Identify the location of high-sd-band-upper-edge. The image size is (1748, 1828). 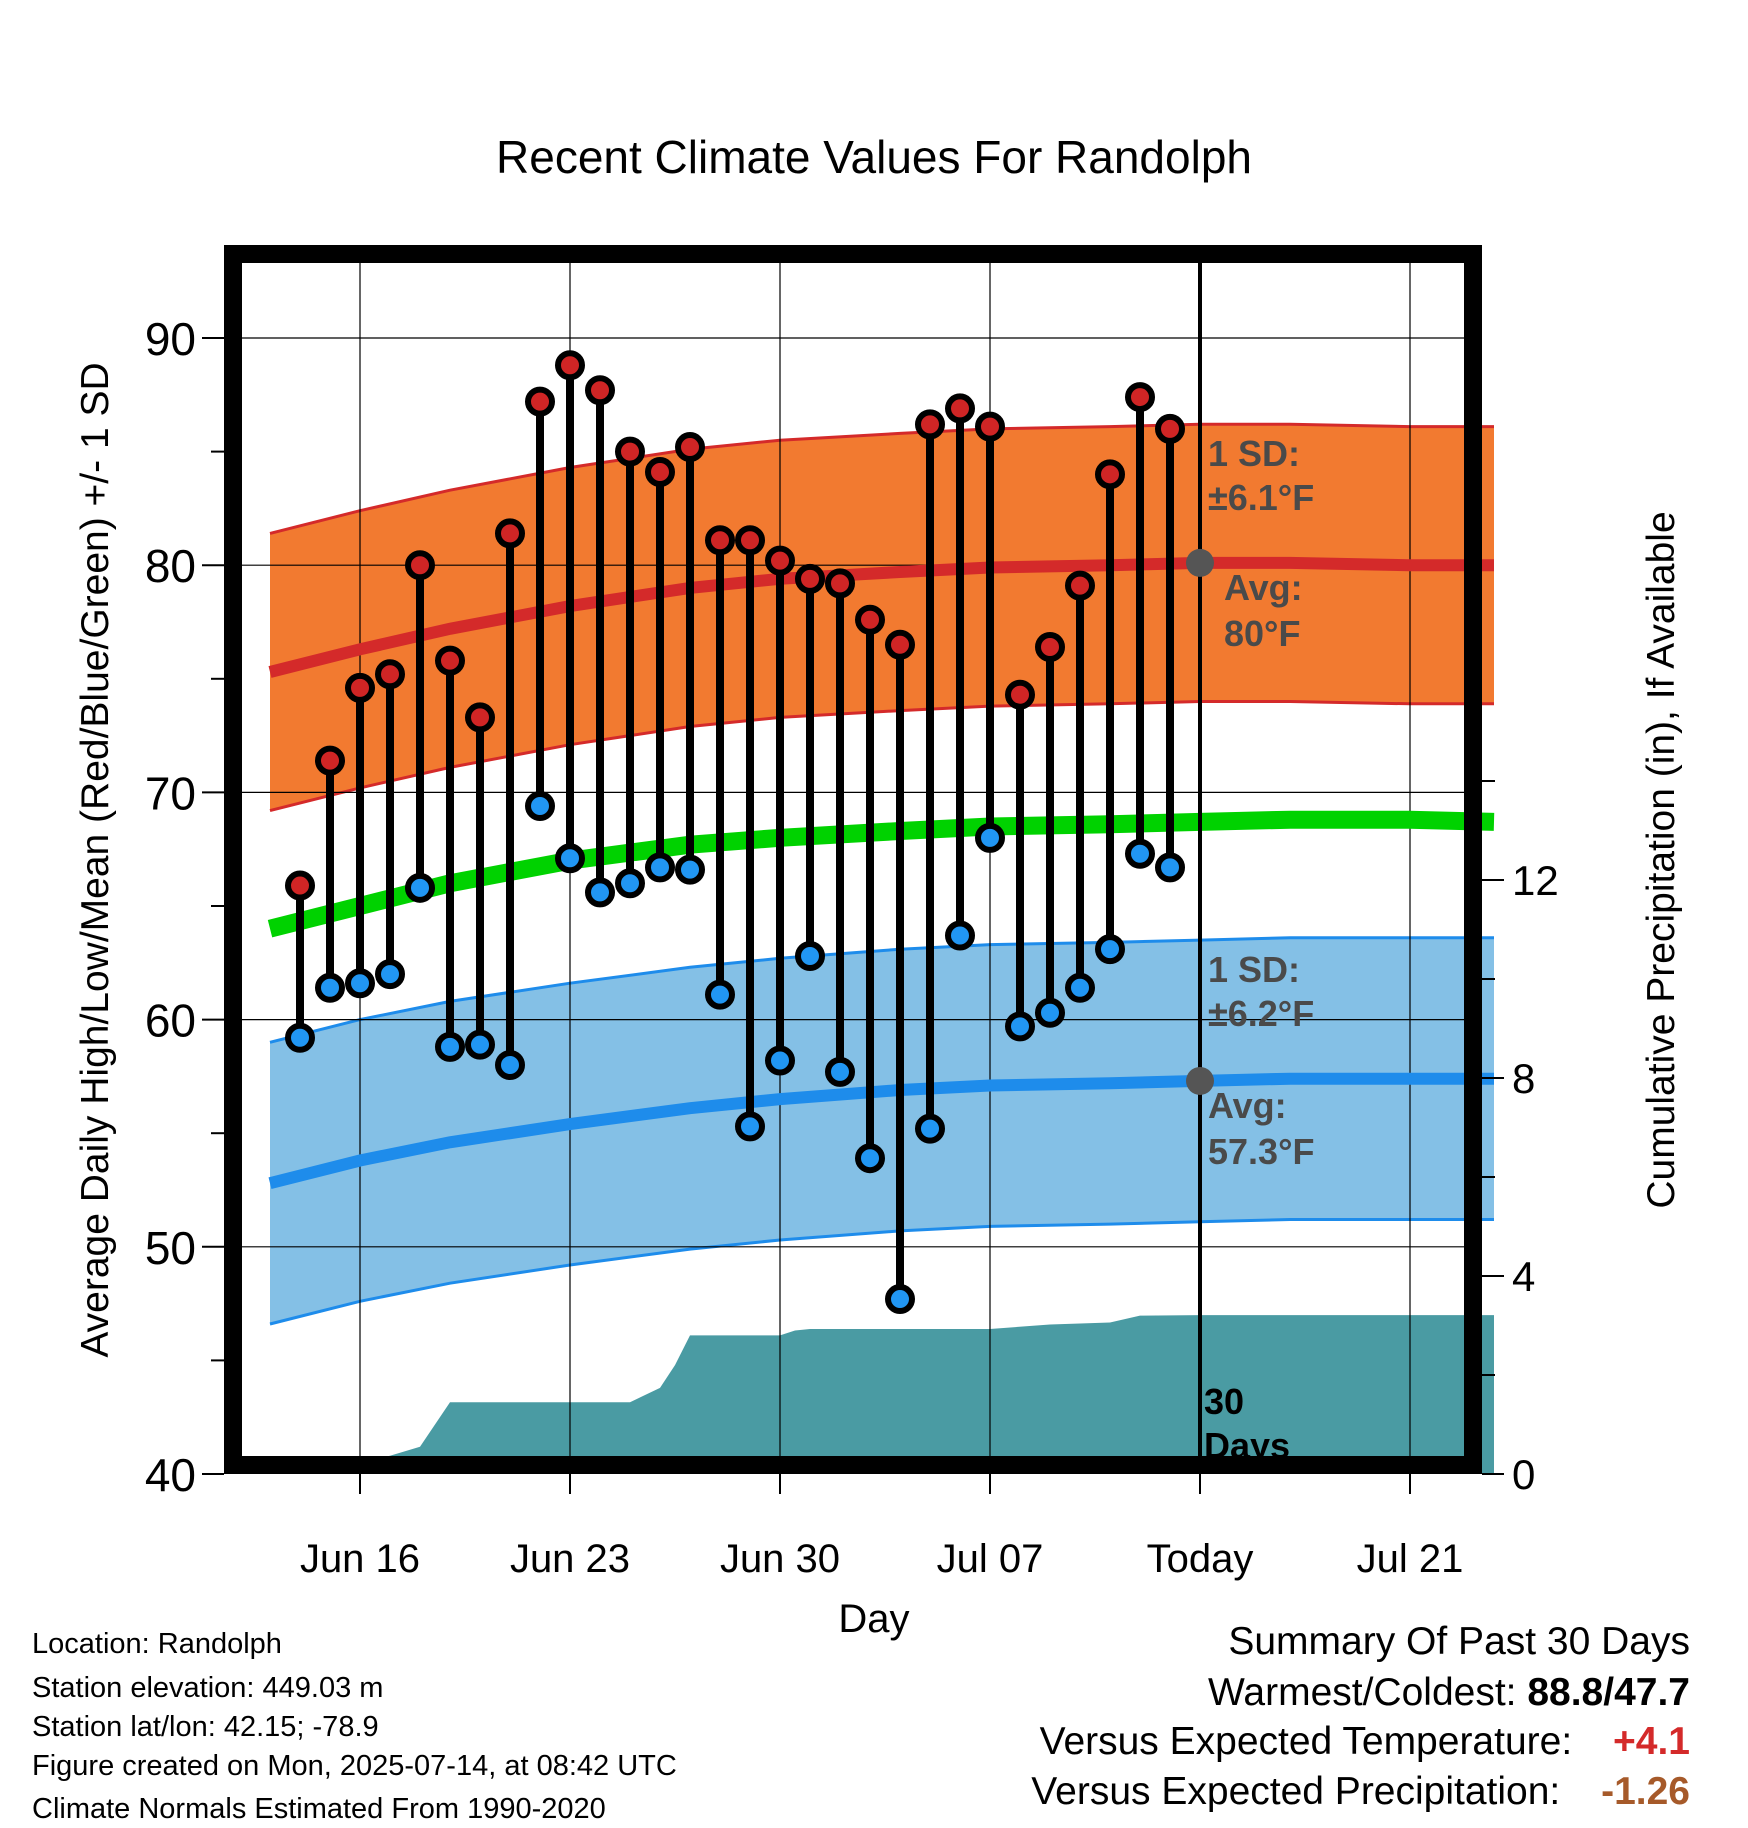
(881, 478).